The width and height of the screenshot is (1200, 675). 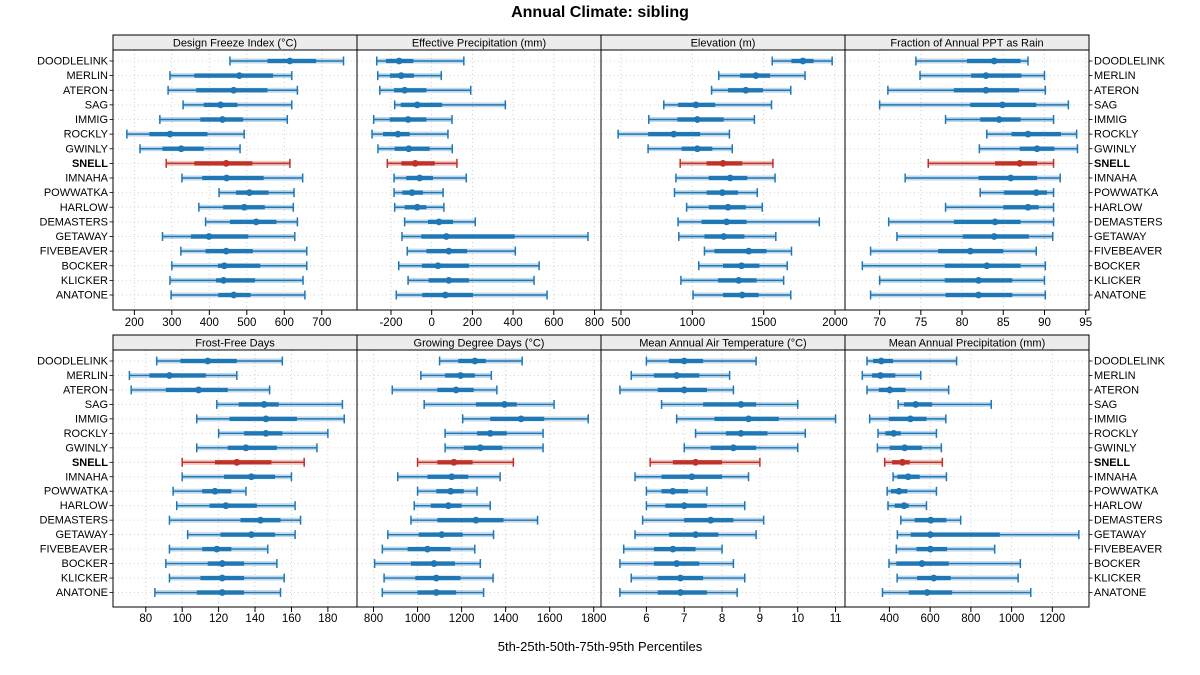 I want to click on station-label-left-doodlelink: DOODLELINK, so click(x=73, y=362).